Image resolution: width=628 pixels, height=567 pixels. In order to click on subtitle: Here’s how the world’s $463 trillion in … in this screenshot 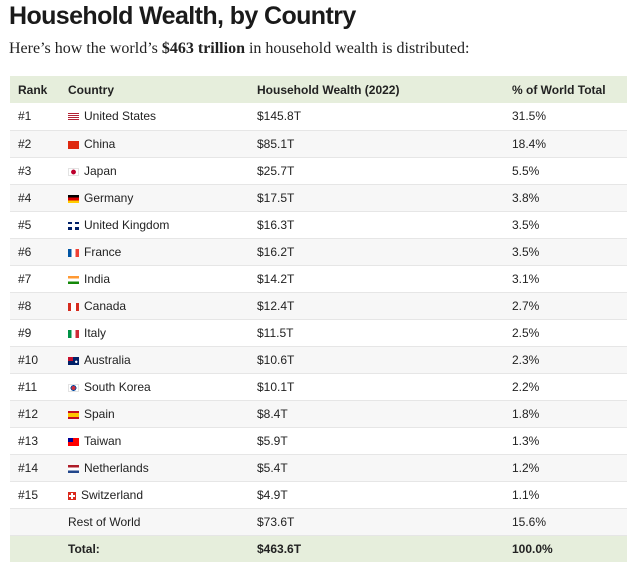, I will do `click(239, 49)`.